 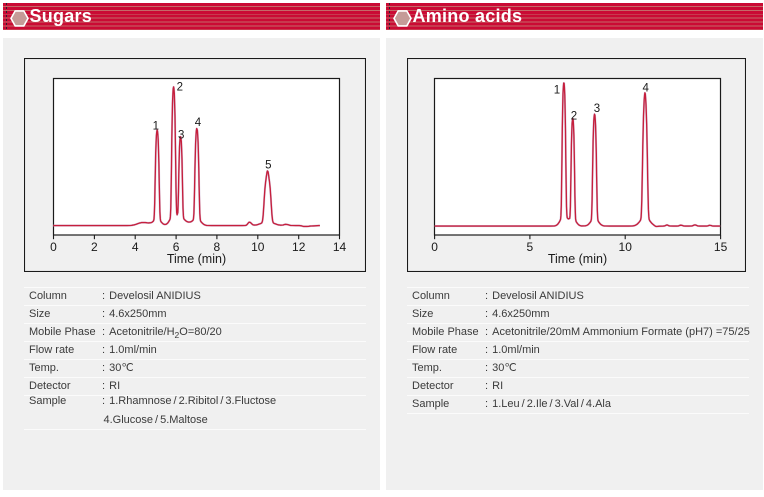 I want to click on svg-text: 12, so click(x=299, y=246).